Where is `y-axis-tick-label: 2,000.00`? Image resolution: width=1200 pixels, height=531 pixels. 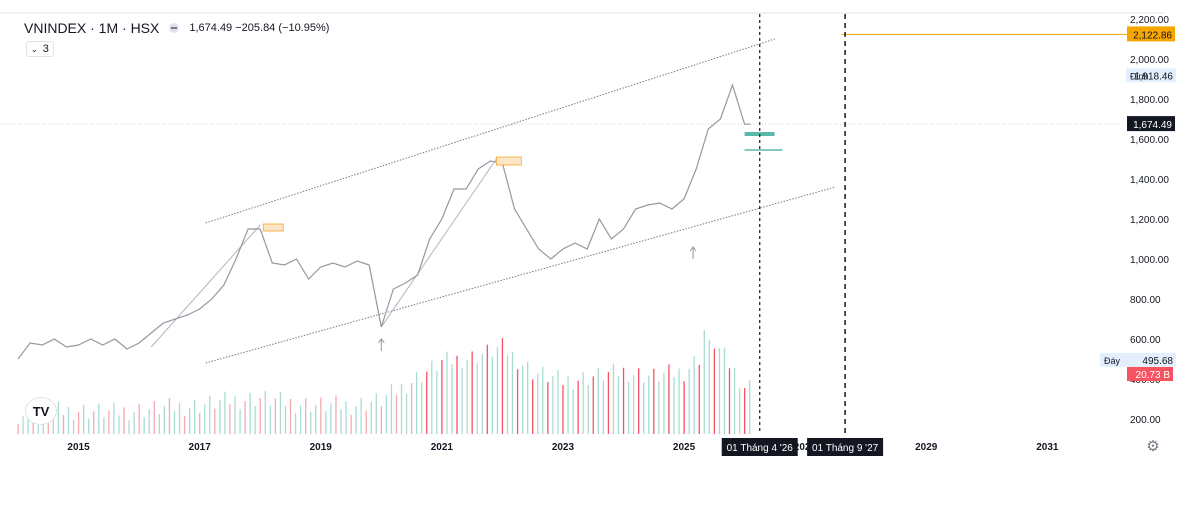 y-axis-tick-label: 2,000.00 is located at coordinates (1149, 60).